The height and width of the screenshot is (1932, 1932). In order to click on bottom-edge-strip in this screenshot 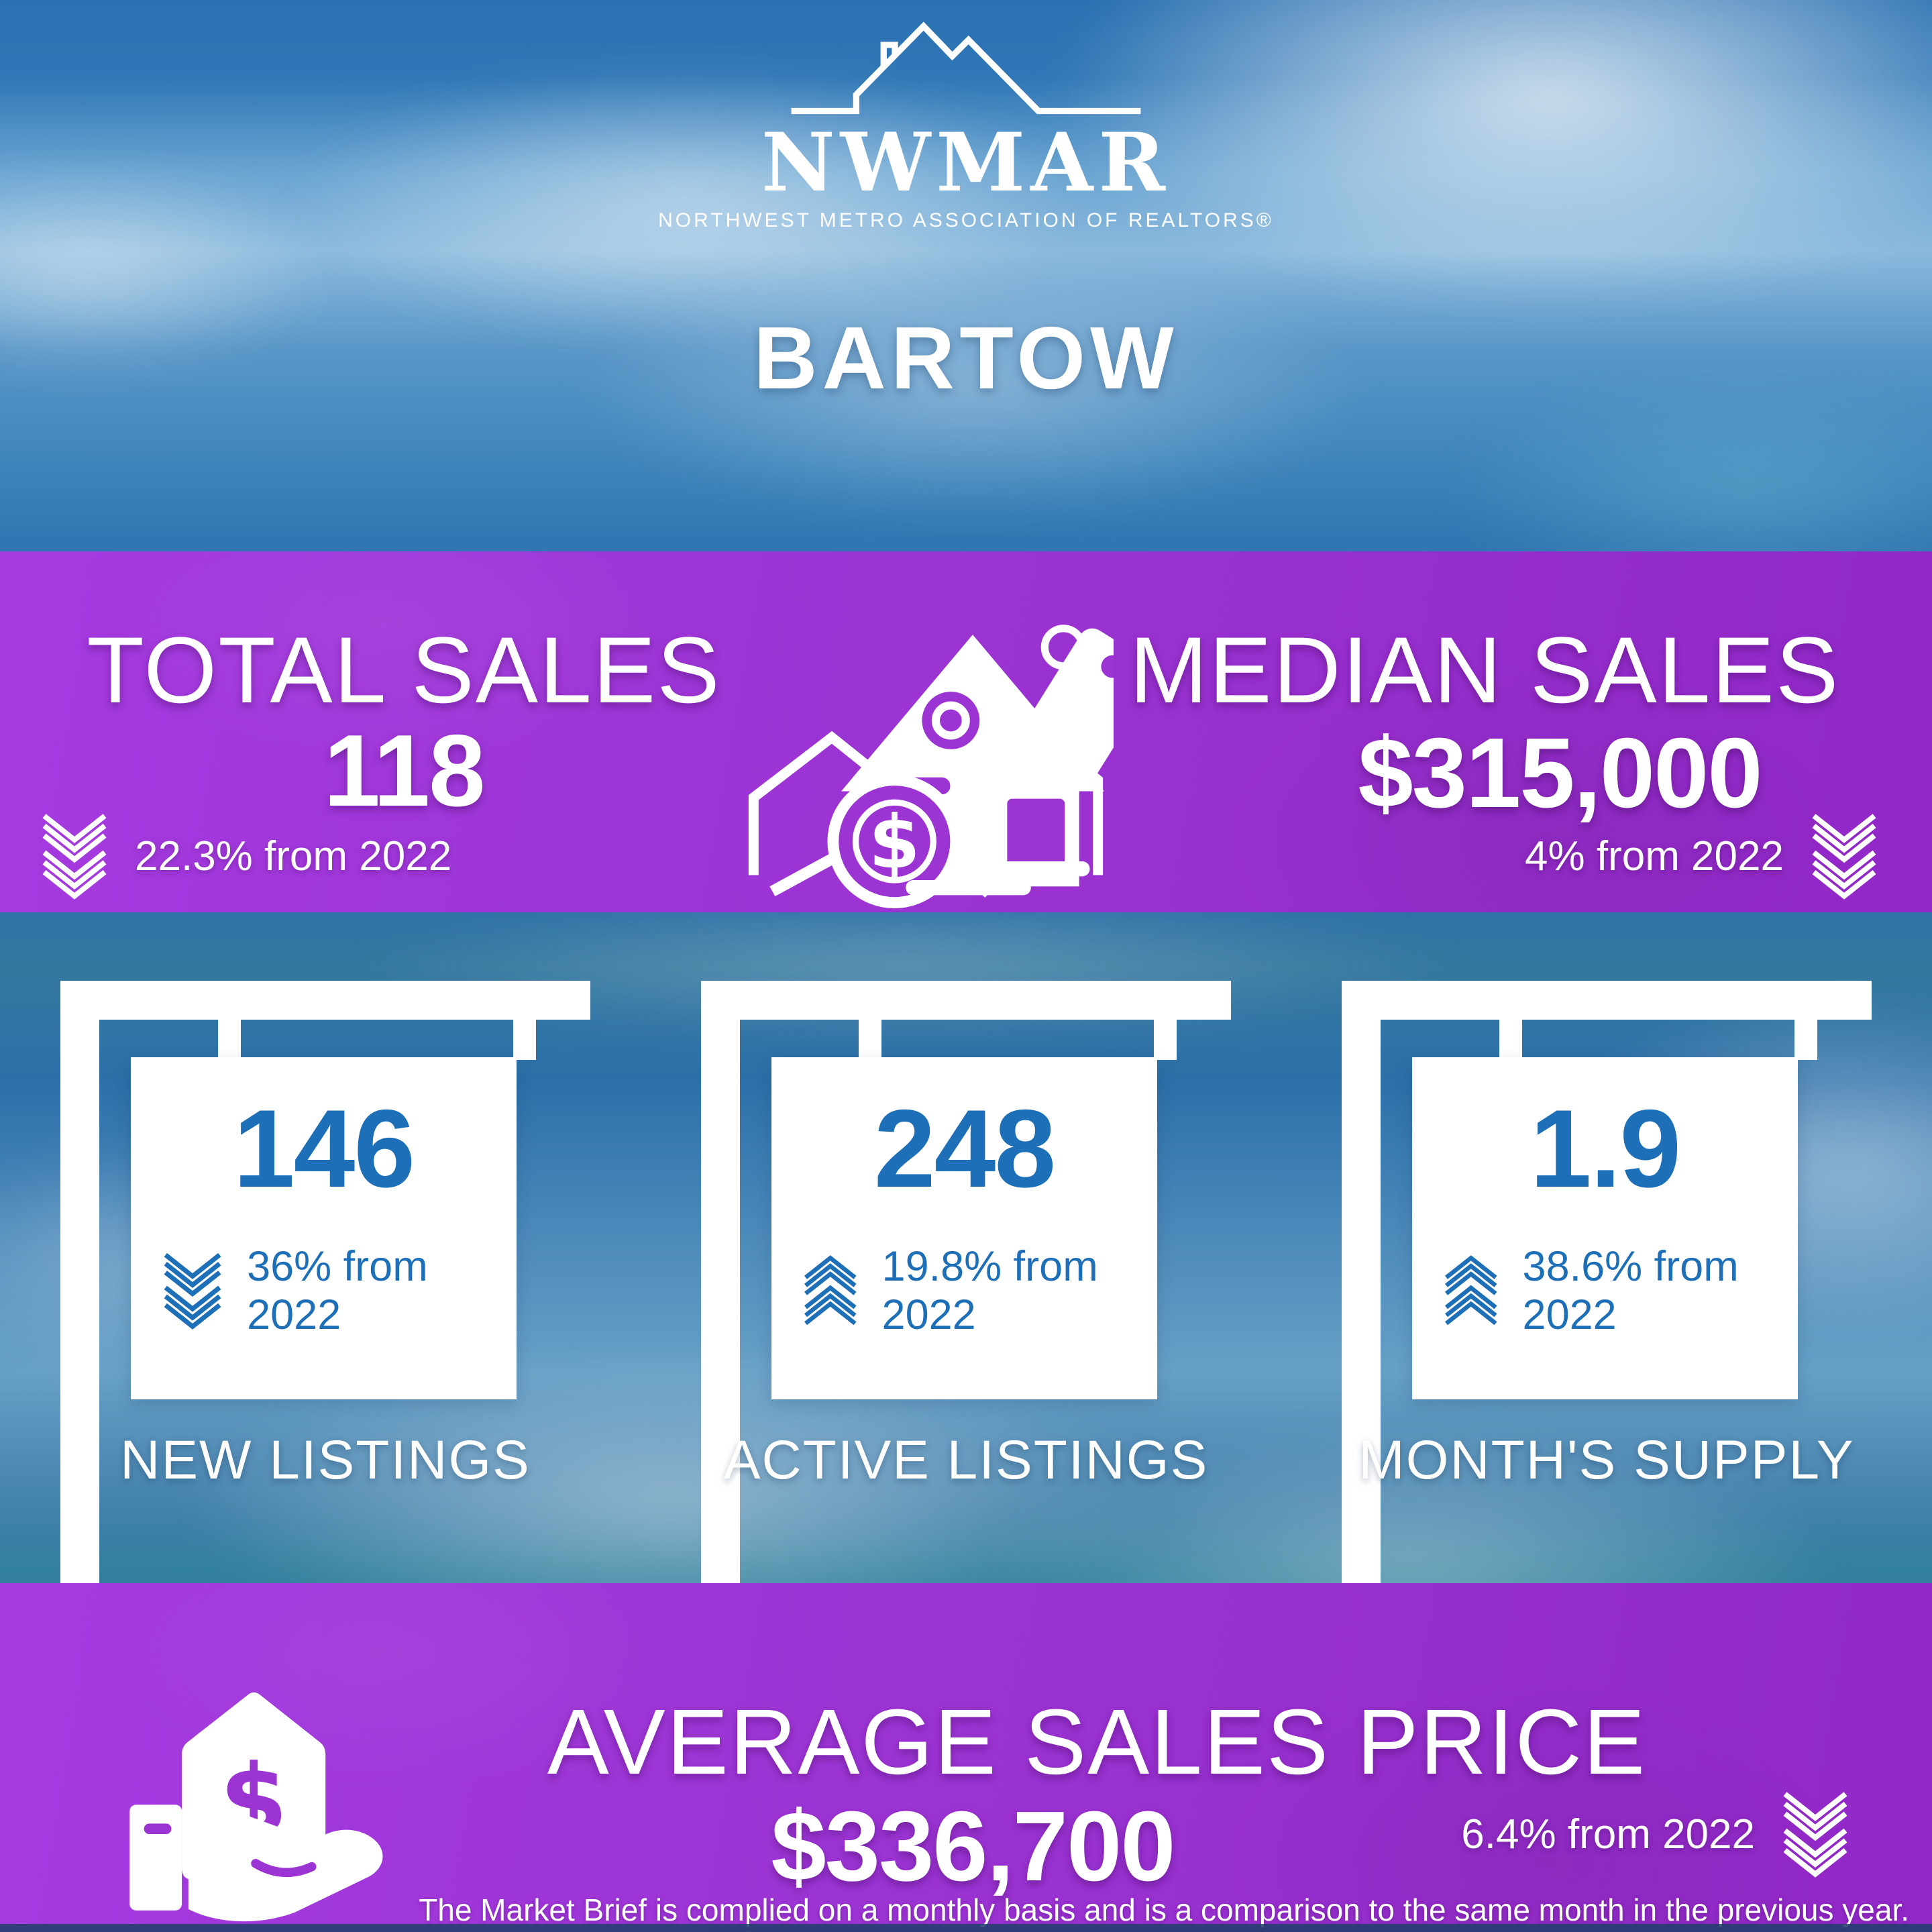, I will do `click(966, 1928)`.